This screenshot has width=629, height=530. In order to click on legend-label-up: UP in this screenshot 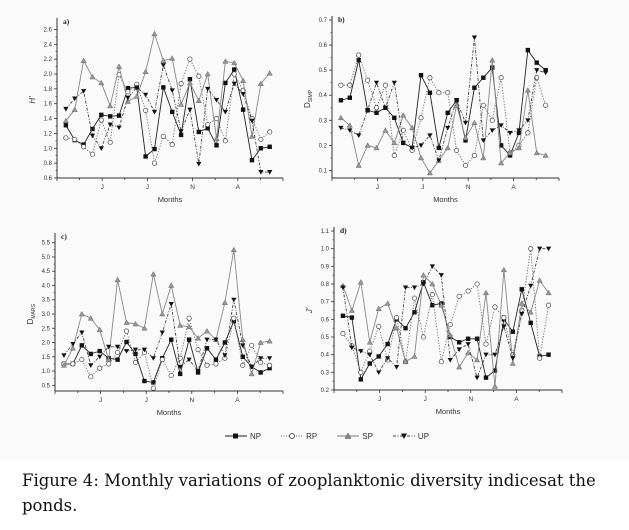, I will do `click(423, 436)`.